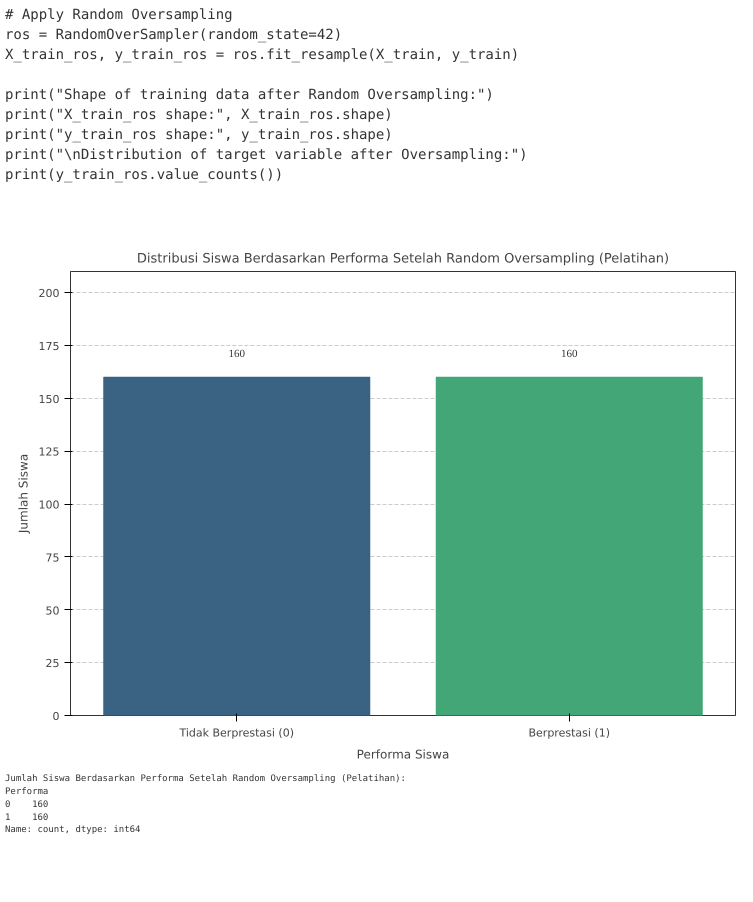 The image size is (753, 902). Describe the element at coordinates (403, 755) in the screenshot. I see `x-axis-title: Performa Siswa` at that location.